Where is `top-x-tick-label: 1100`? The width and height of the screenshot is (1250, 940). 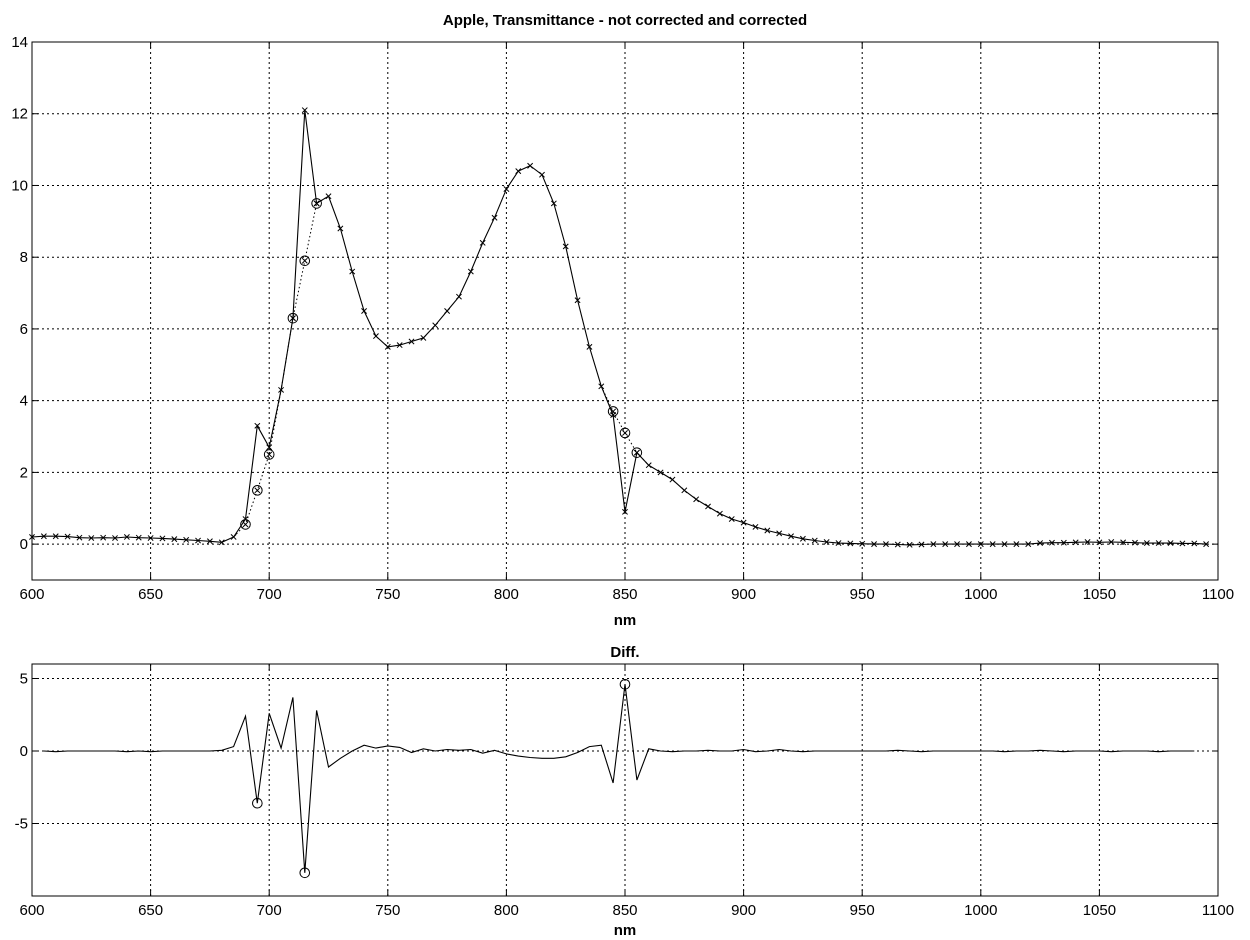
top-x-tick-label: 1100 is located at coordinates (1218, 594).